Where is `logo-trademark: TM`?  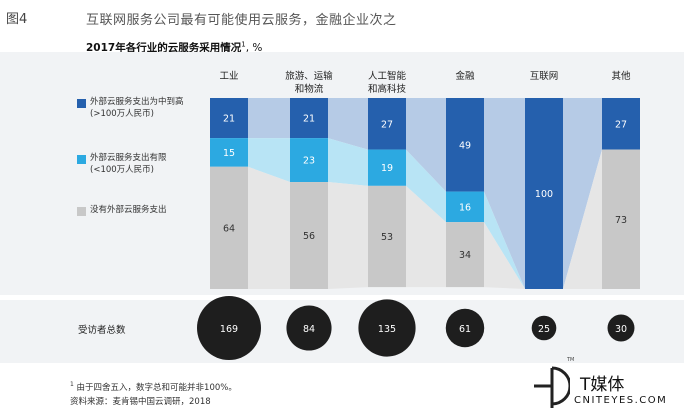 logo-trademark: TM is located at coordinates (571, 360).